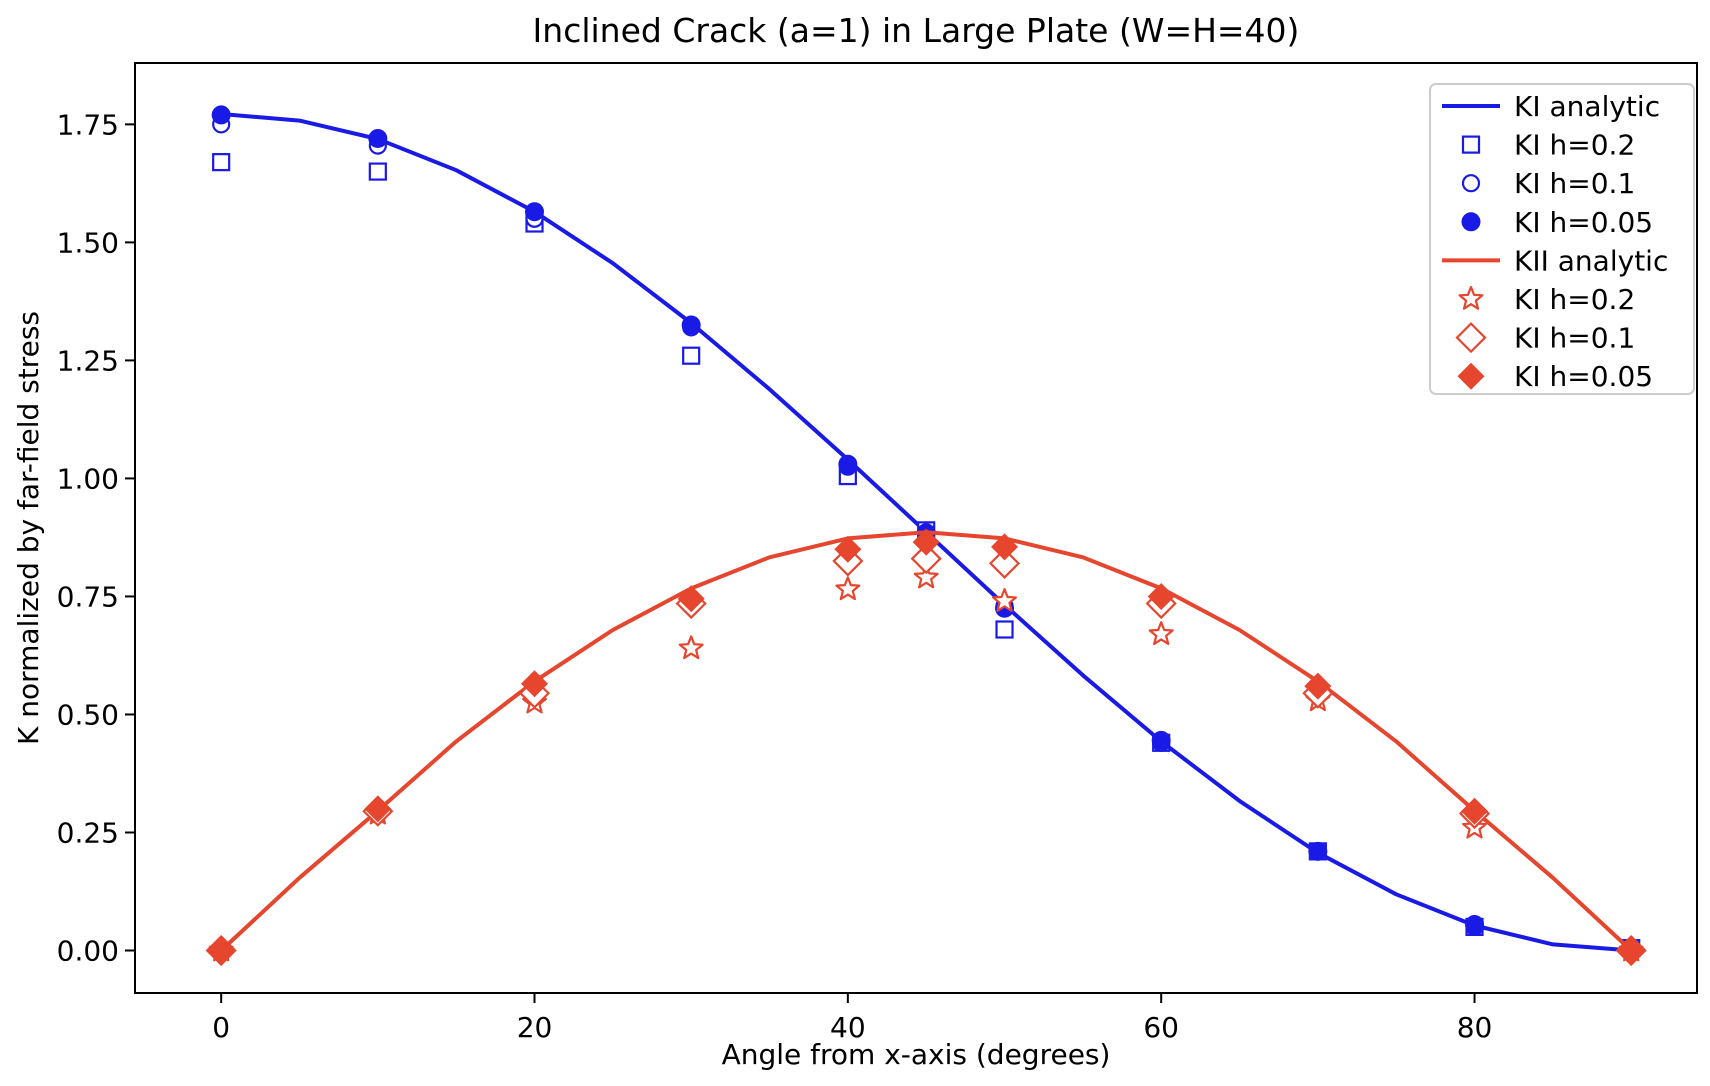 The height and width of the screenshot is (1086, 1710). What do you see at coordinates (88, 596) in the screenshot?
I see `y-axis-tick-label: 0.75` at bounding box center [88, 596].